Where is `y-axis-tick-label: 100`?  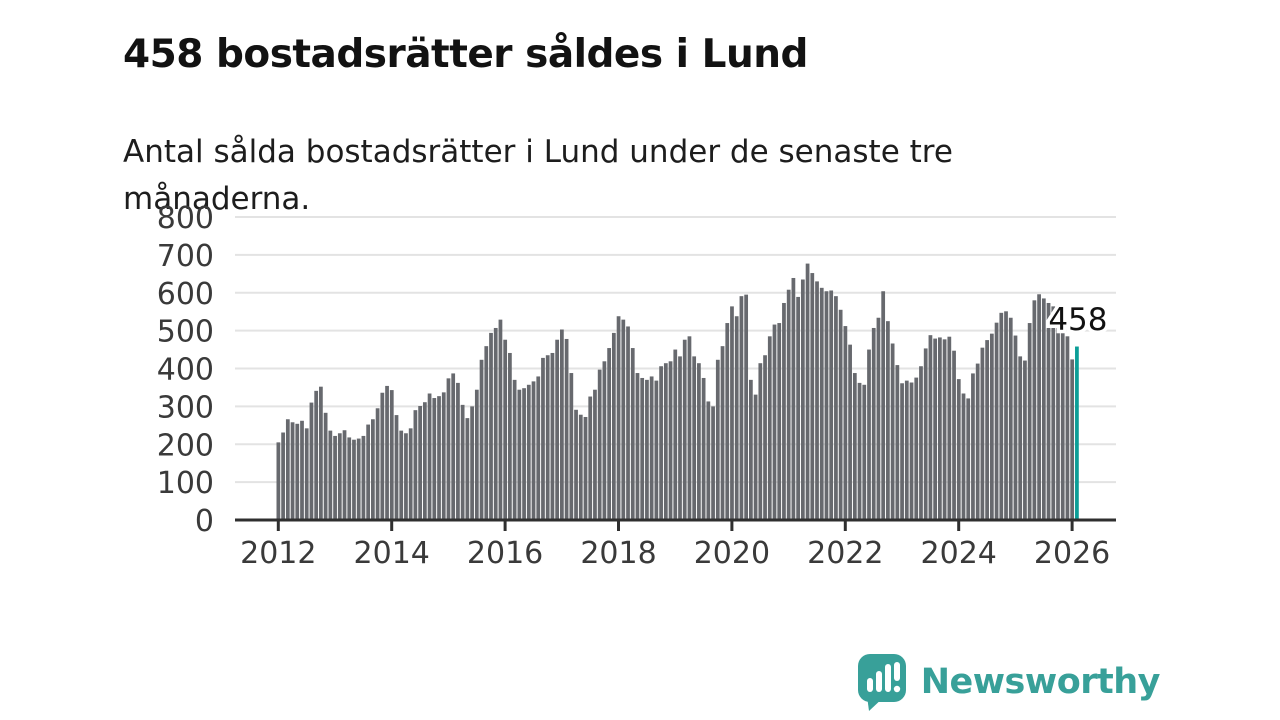 y-axis-tick-label: 100 is located at coordinates (185, 483).